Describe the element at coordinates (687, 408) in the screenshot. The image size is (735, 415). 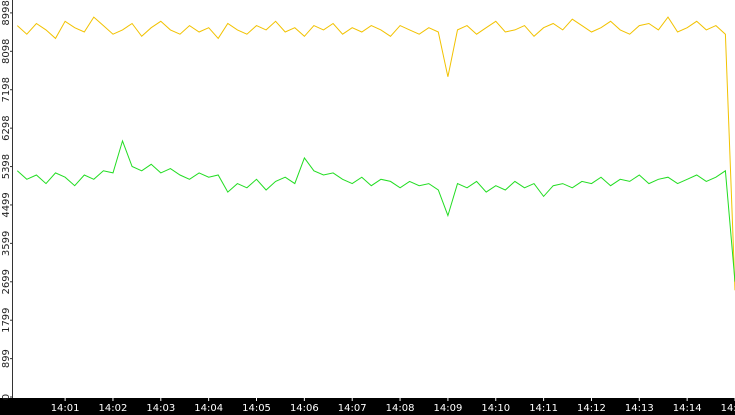
I see `x-tick-label: 14:14` at that location.